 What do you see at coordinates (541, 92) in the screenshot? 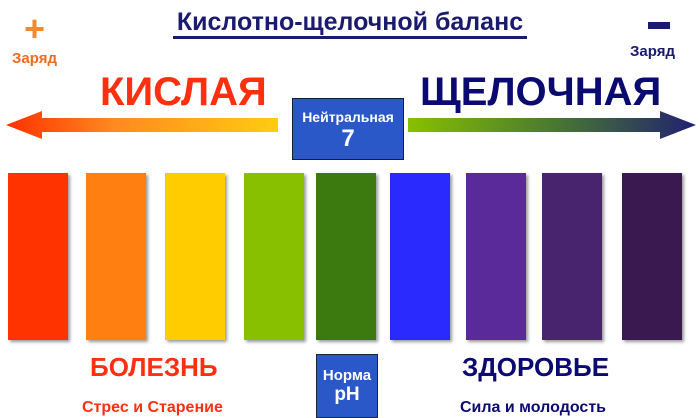
I see `alkaline-label: ЩЕЛОЧНАЯ` at bounding box center [541, 92].